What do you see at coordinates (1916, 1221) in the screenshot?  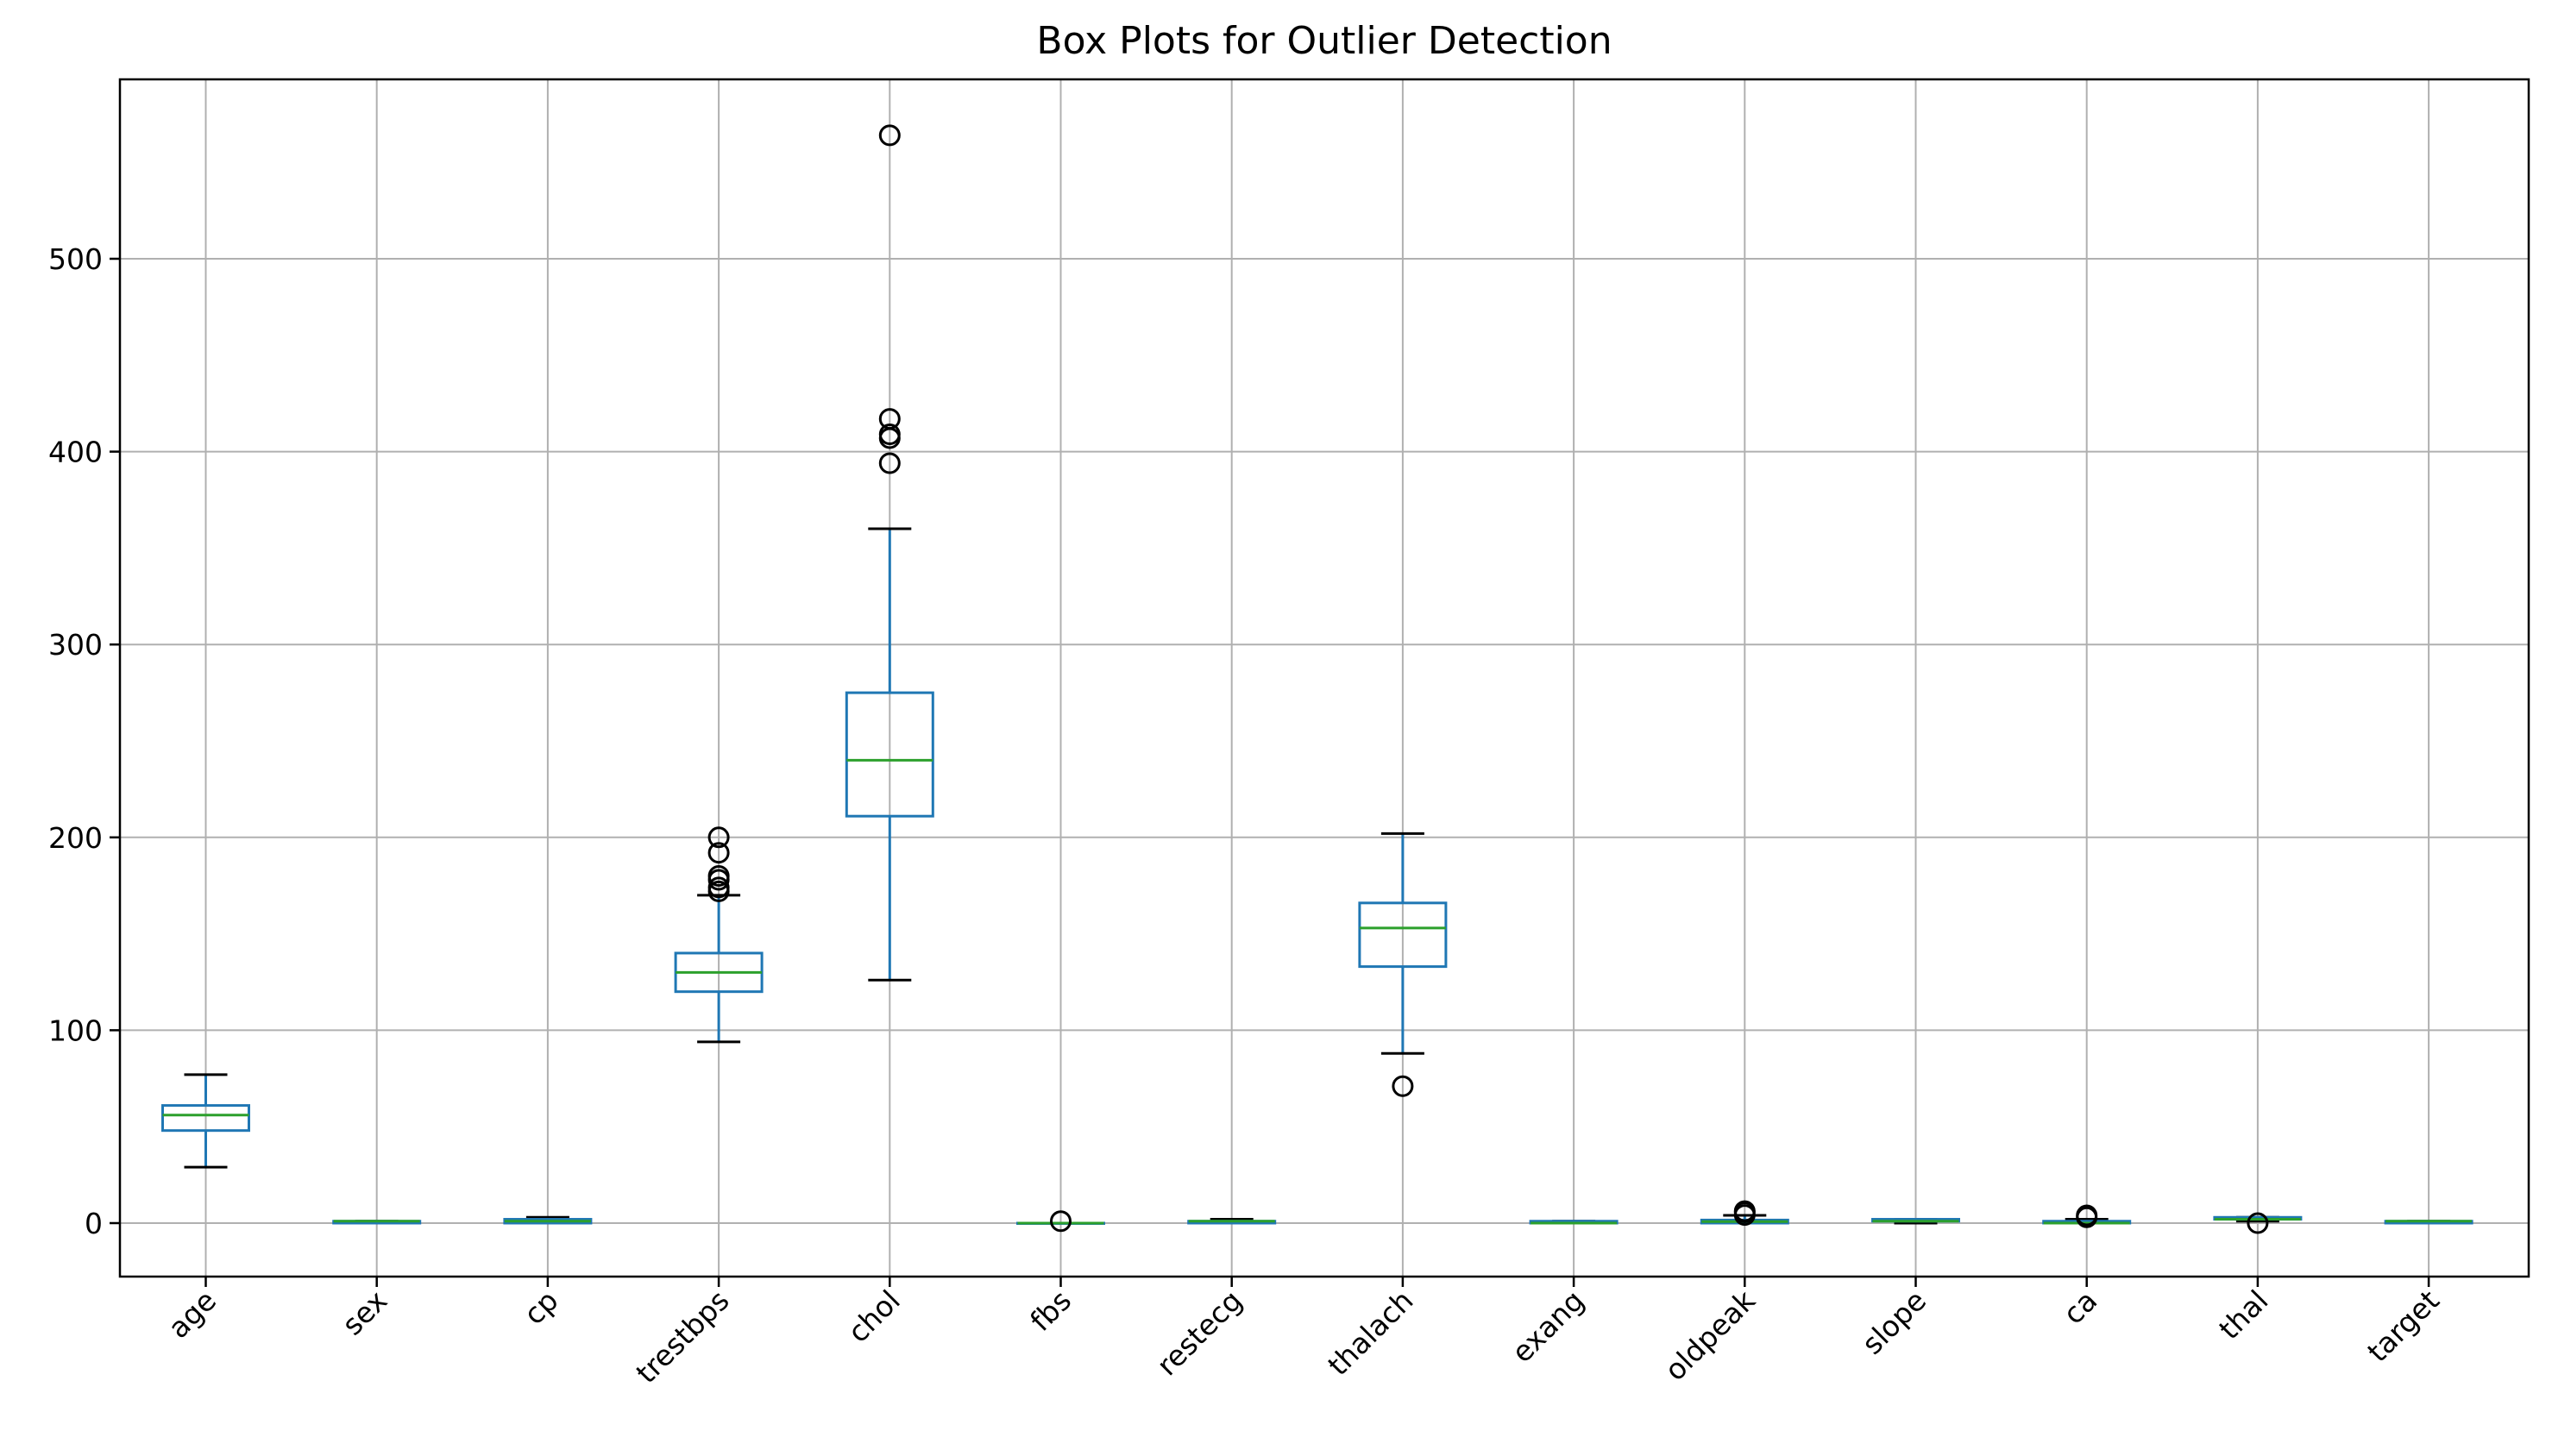 I see `box-slope` at bounding box center [1916, 1221].